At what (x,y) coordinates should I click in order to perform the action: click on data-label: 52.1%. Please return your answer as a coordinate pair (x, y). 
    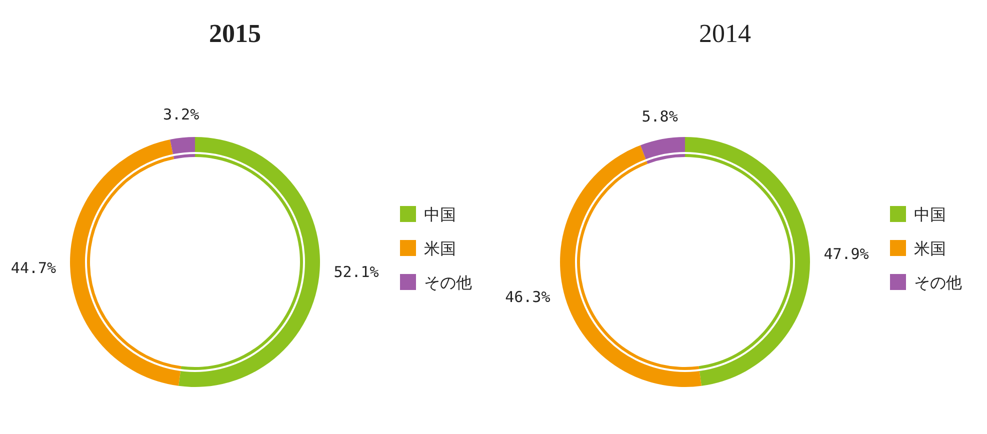
    Looking at the image, I should click on (356, 272).